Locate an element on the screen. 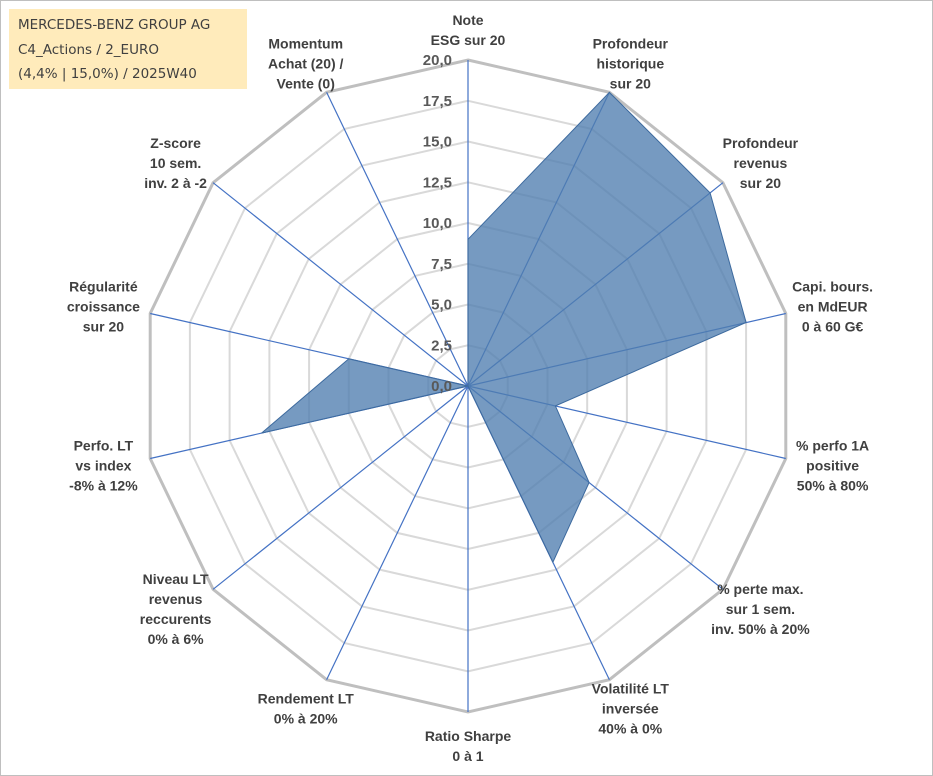 The image size is (933, 776). tick-label: 7,5 is located at coordinates (441, 264).